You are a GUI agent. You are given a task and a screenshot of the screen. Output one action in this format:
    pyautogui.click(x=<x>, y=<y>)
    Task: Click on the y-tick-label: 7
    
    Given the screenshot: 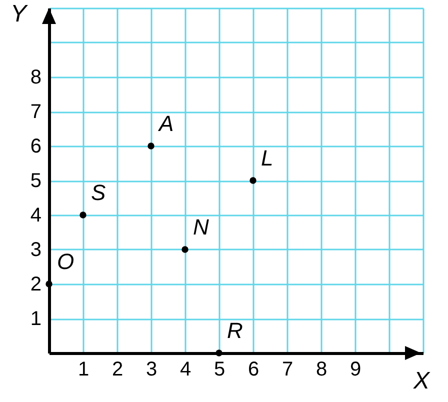 What is the action you would take?
    pyautogui.click(x=36, y=112)
    